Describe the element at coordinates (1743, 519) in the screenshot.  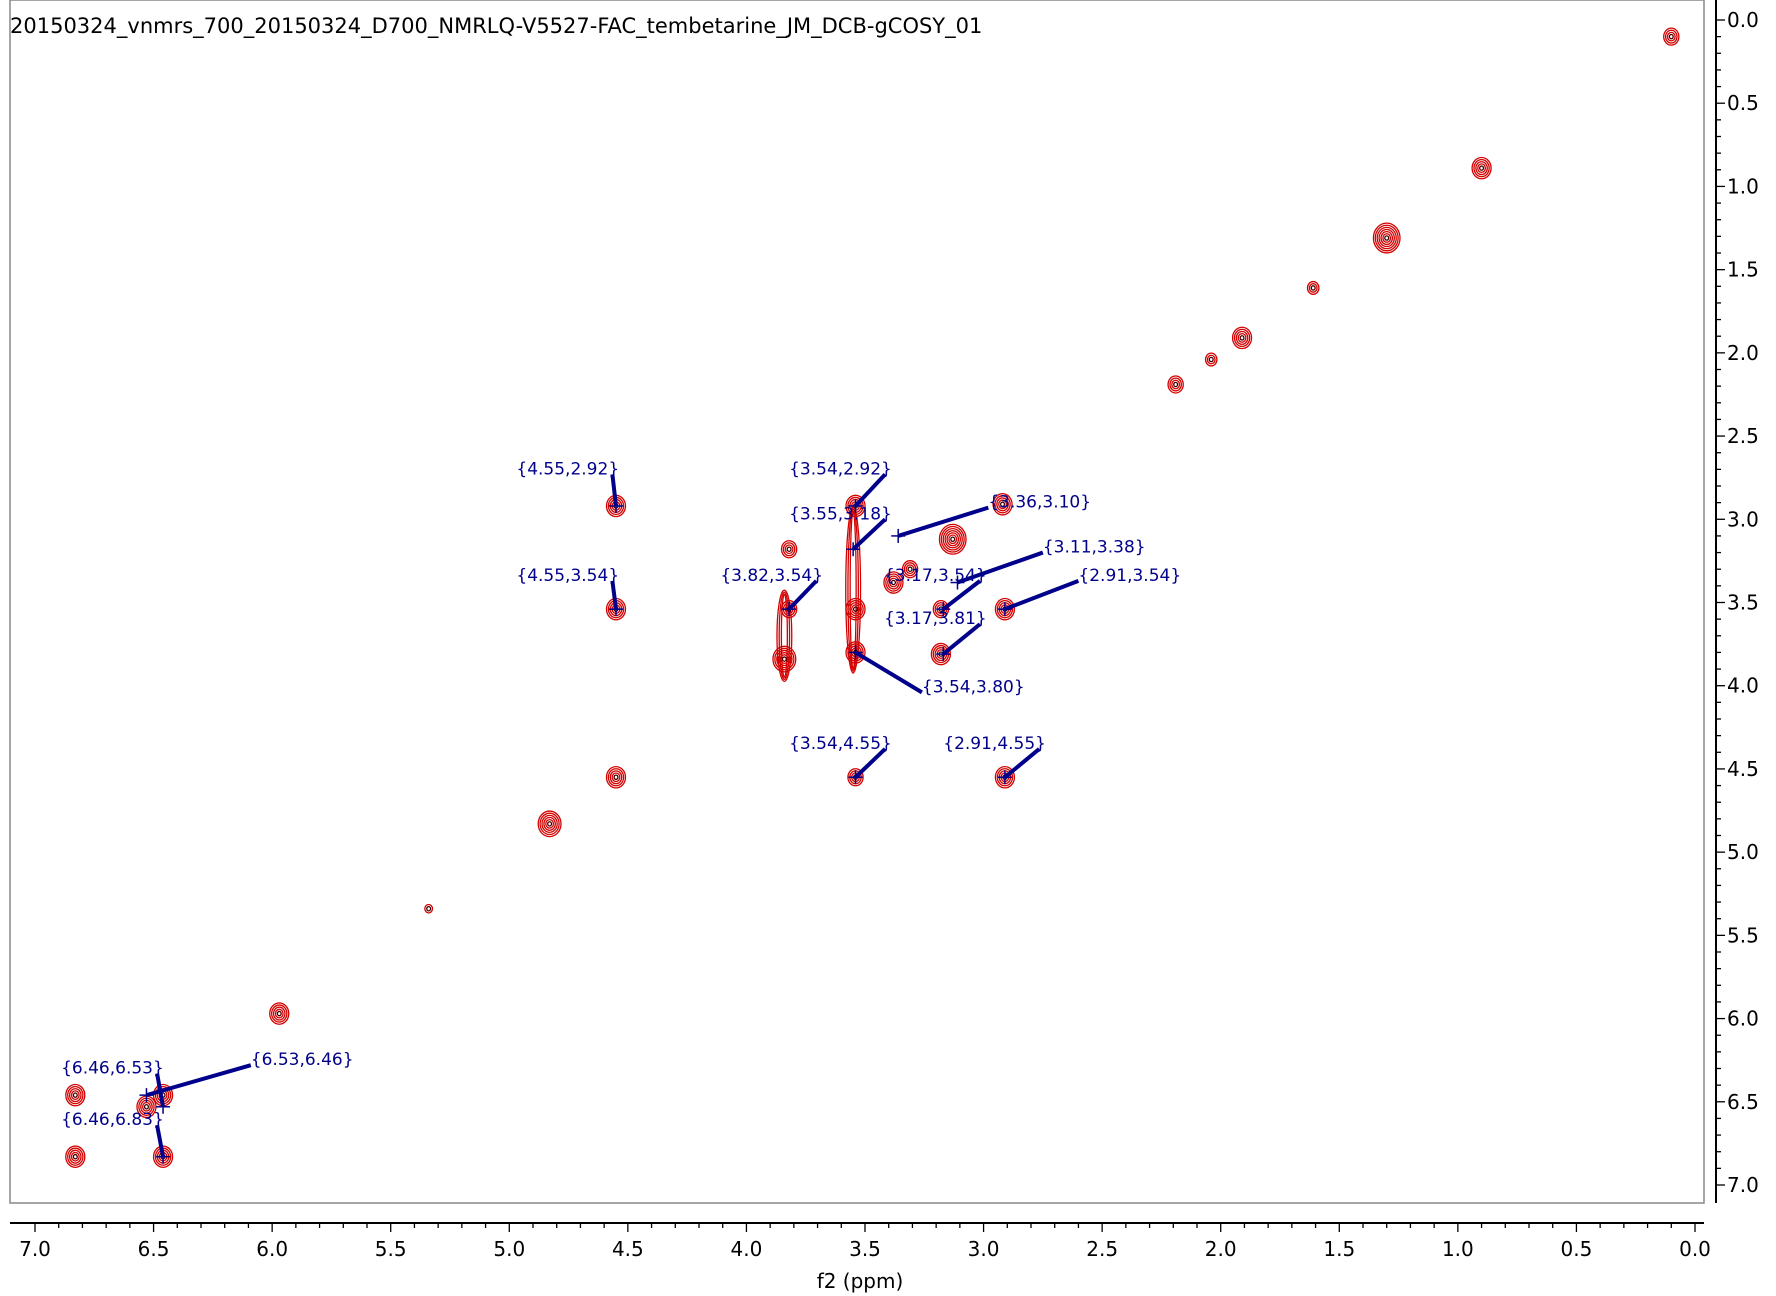
I see `y-tick-label: 3.0` at that location.